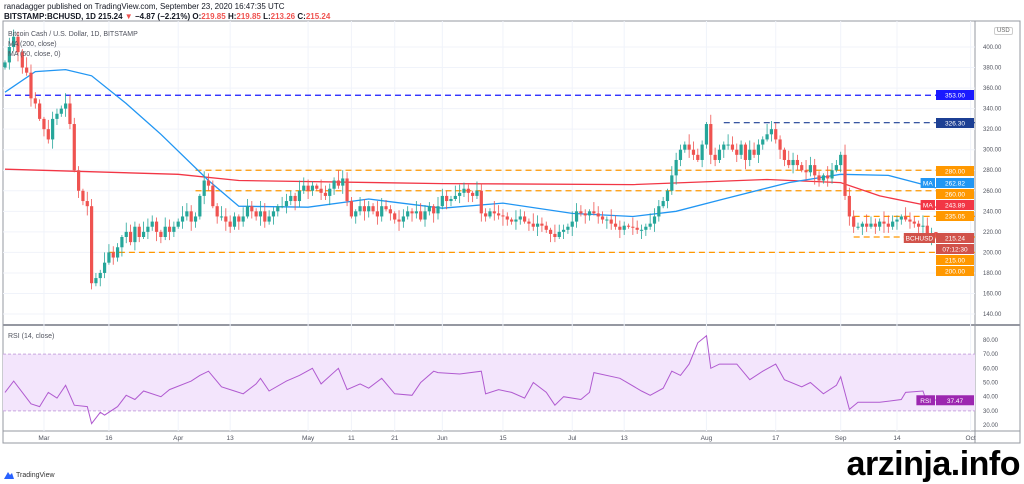 The image size is (1024, 484). What do you see at coordinates (503, 438) in the screenshot?
I see `x-tick-label: 15` at bounding box center [503, 438].